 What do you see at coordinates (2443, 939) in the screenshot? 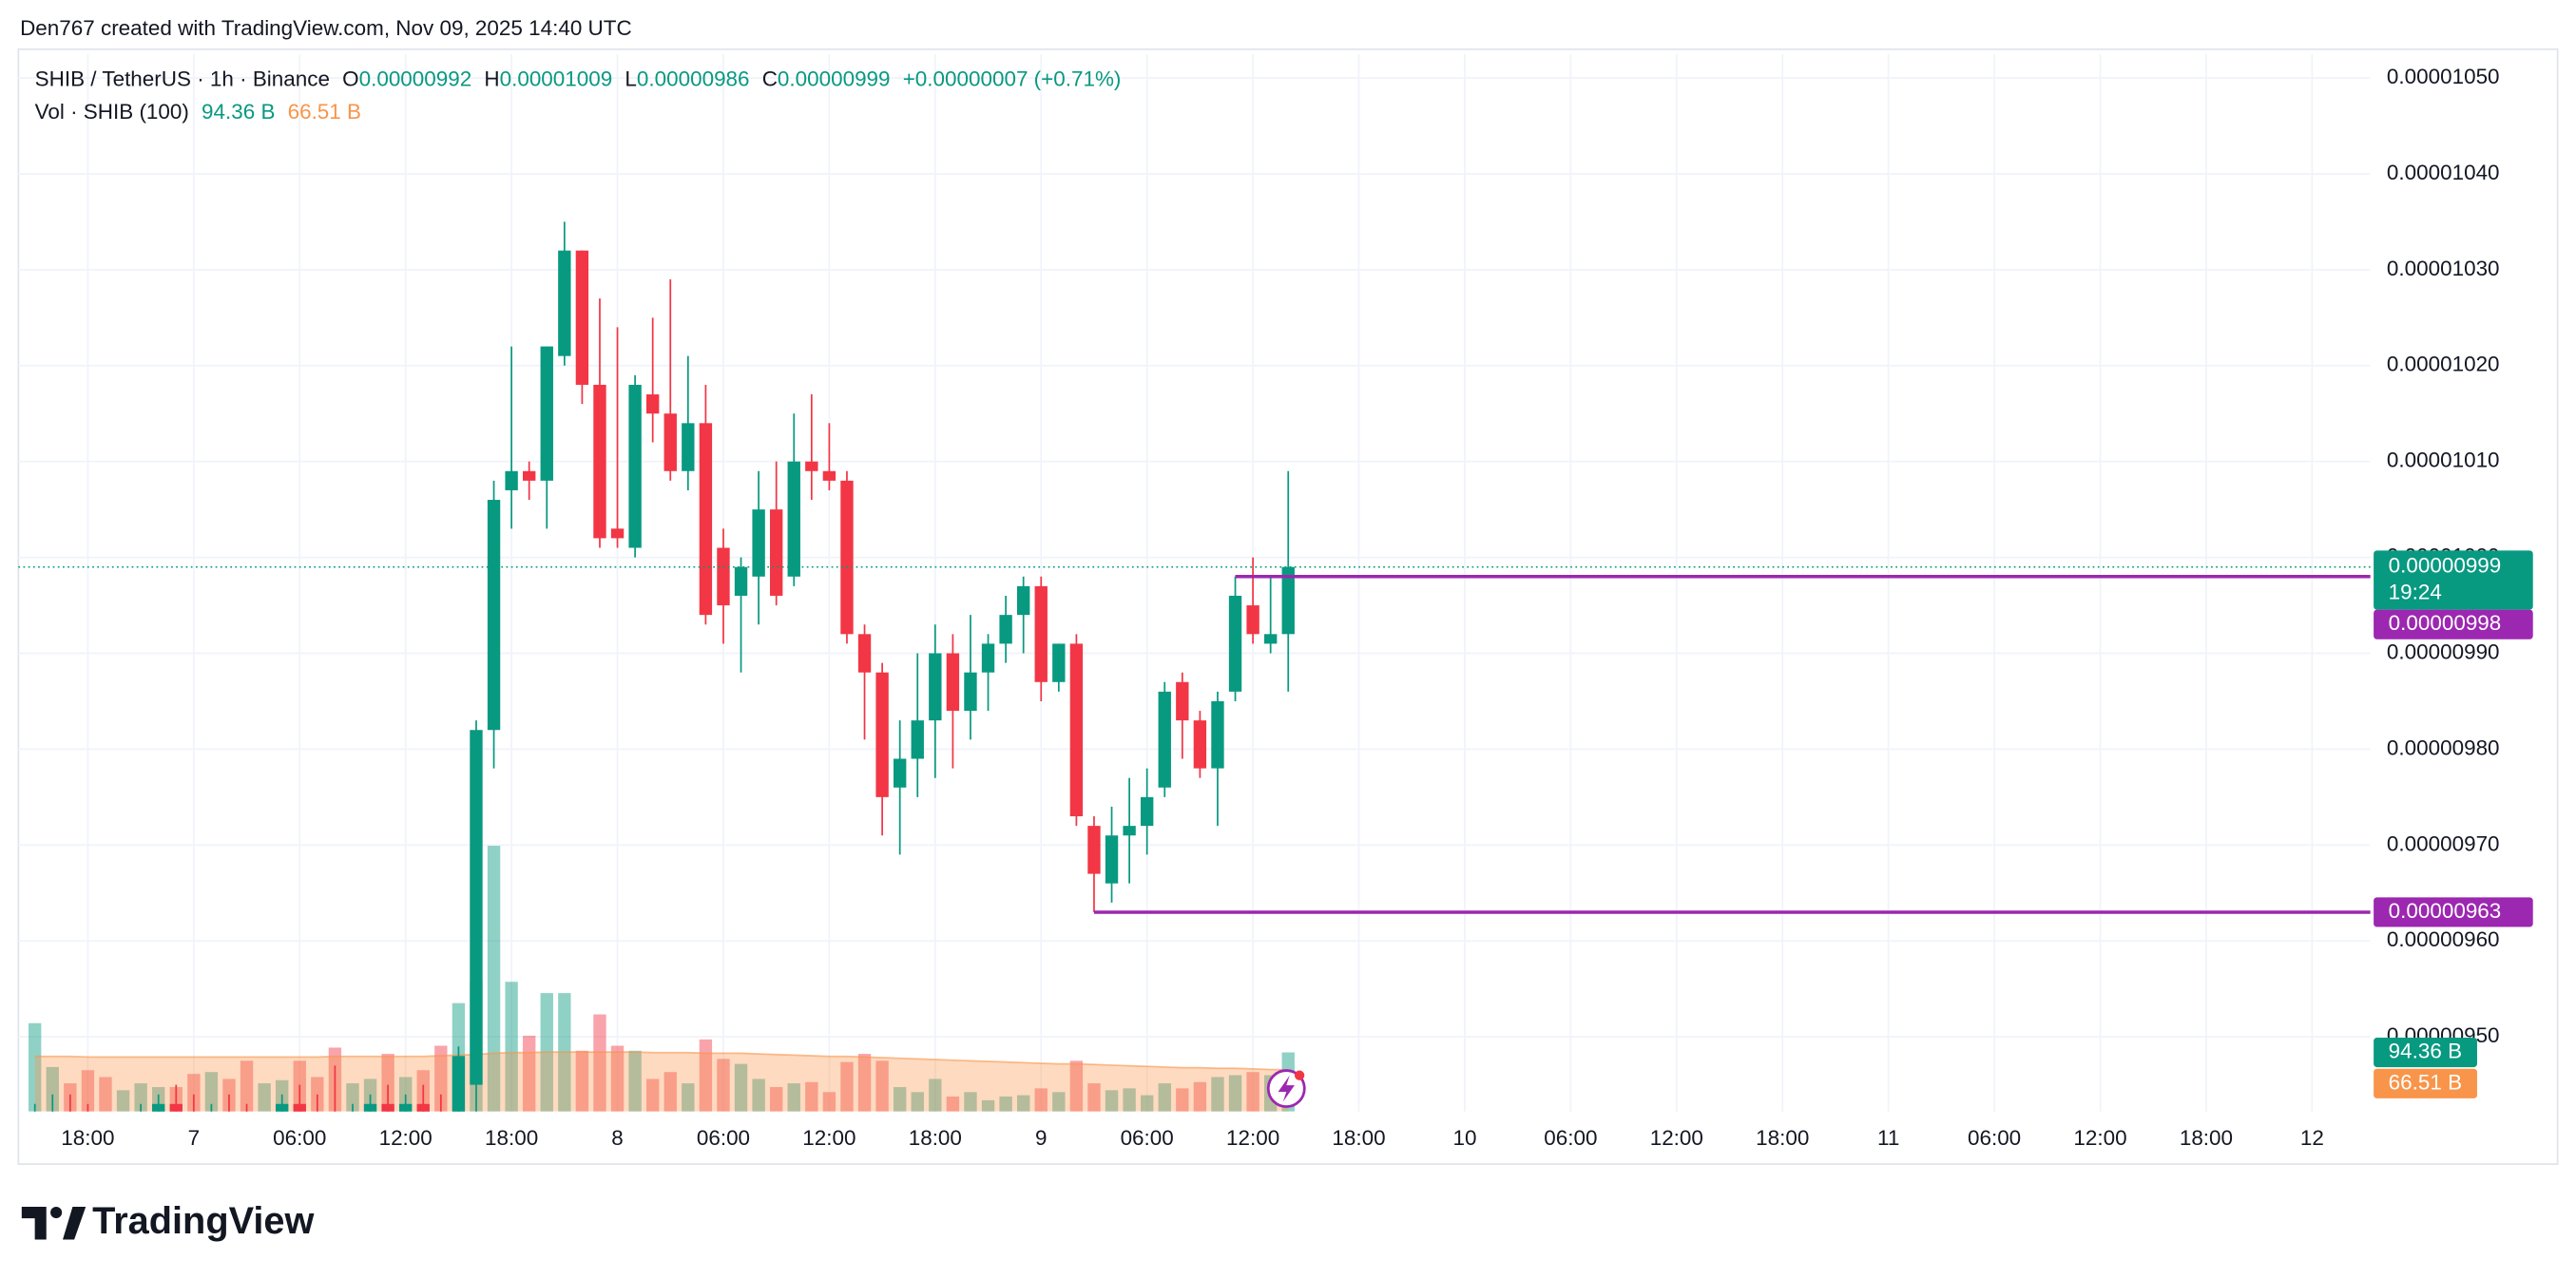
I see `y-tick-label: 0.00000960` at bounding box center [2443, 939].